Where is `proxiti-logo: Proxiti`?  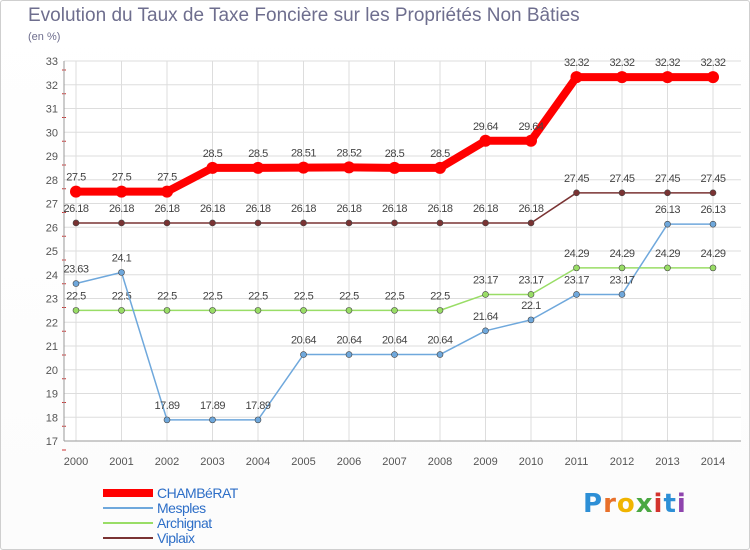 proxiti-logo: Proxiti is located at coordinates (635, 504).